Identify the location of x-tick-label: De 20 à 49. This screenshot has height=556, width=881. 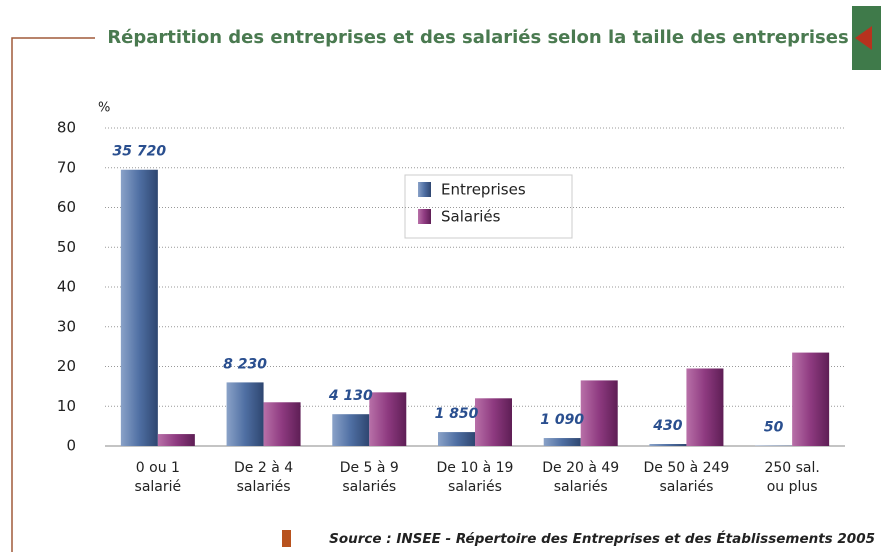
(580, 468).